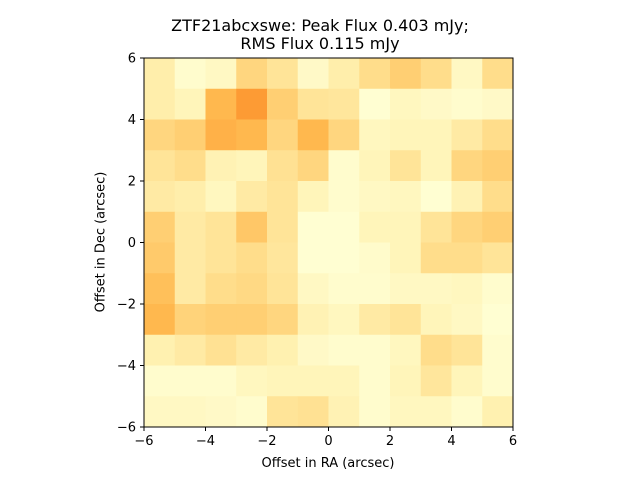  What do you see at coordinates (451, 441) in the screenshot?
I see `x-tick-label: 4` at bounding box center [451, 441].